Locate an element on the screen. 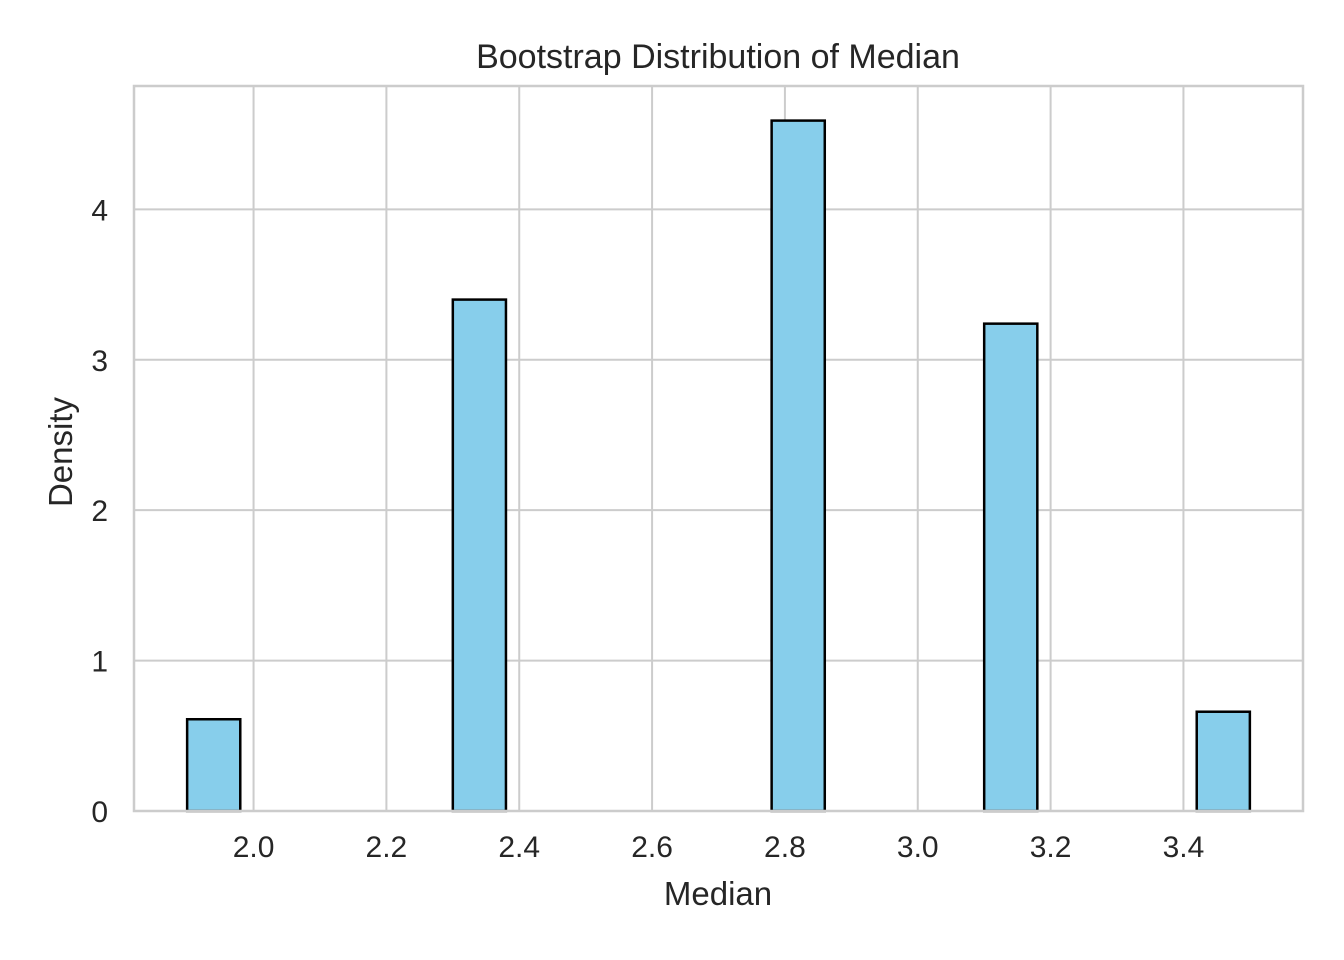 The width and height of the screenshot is (1344, 960). x-tick-label: 3.4 is located at coordinates (1184, 847).